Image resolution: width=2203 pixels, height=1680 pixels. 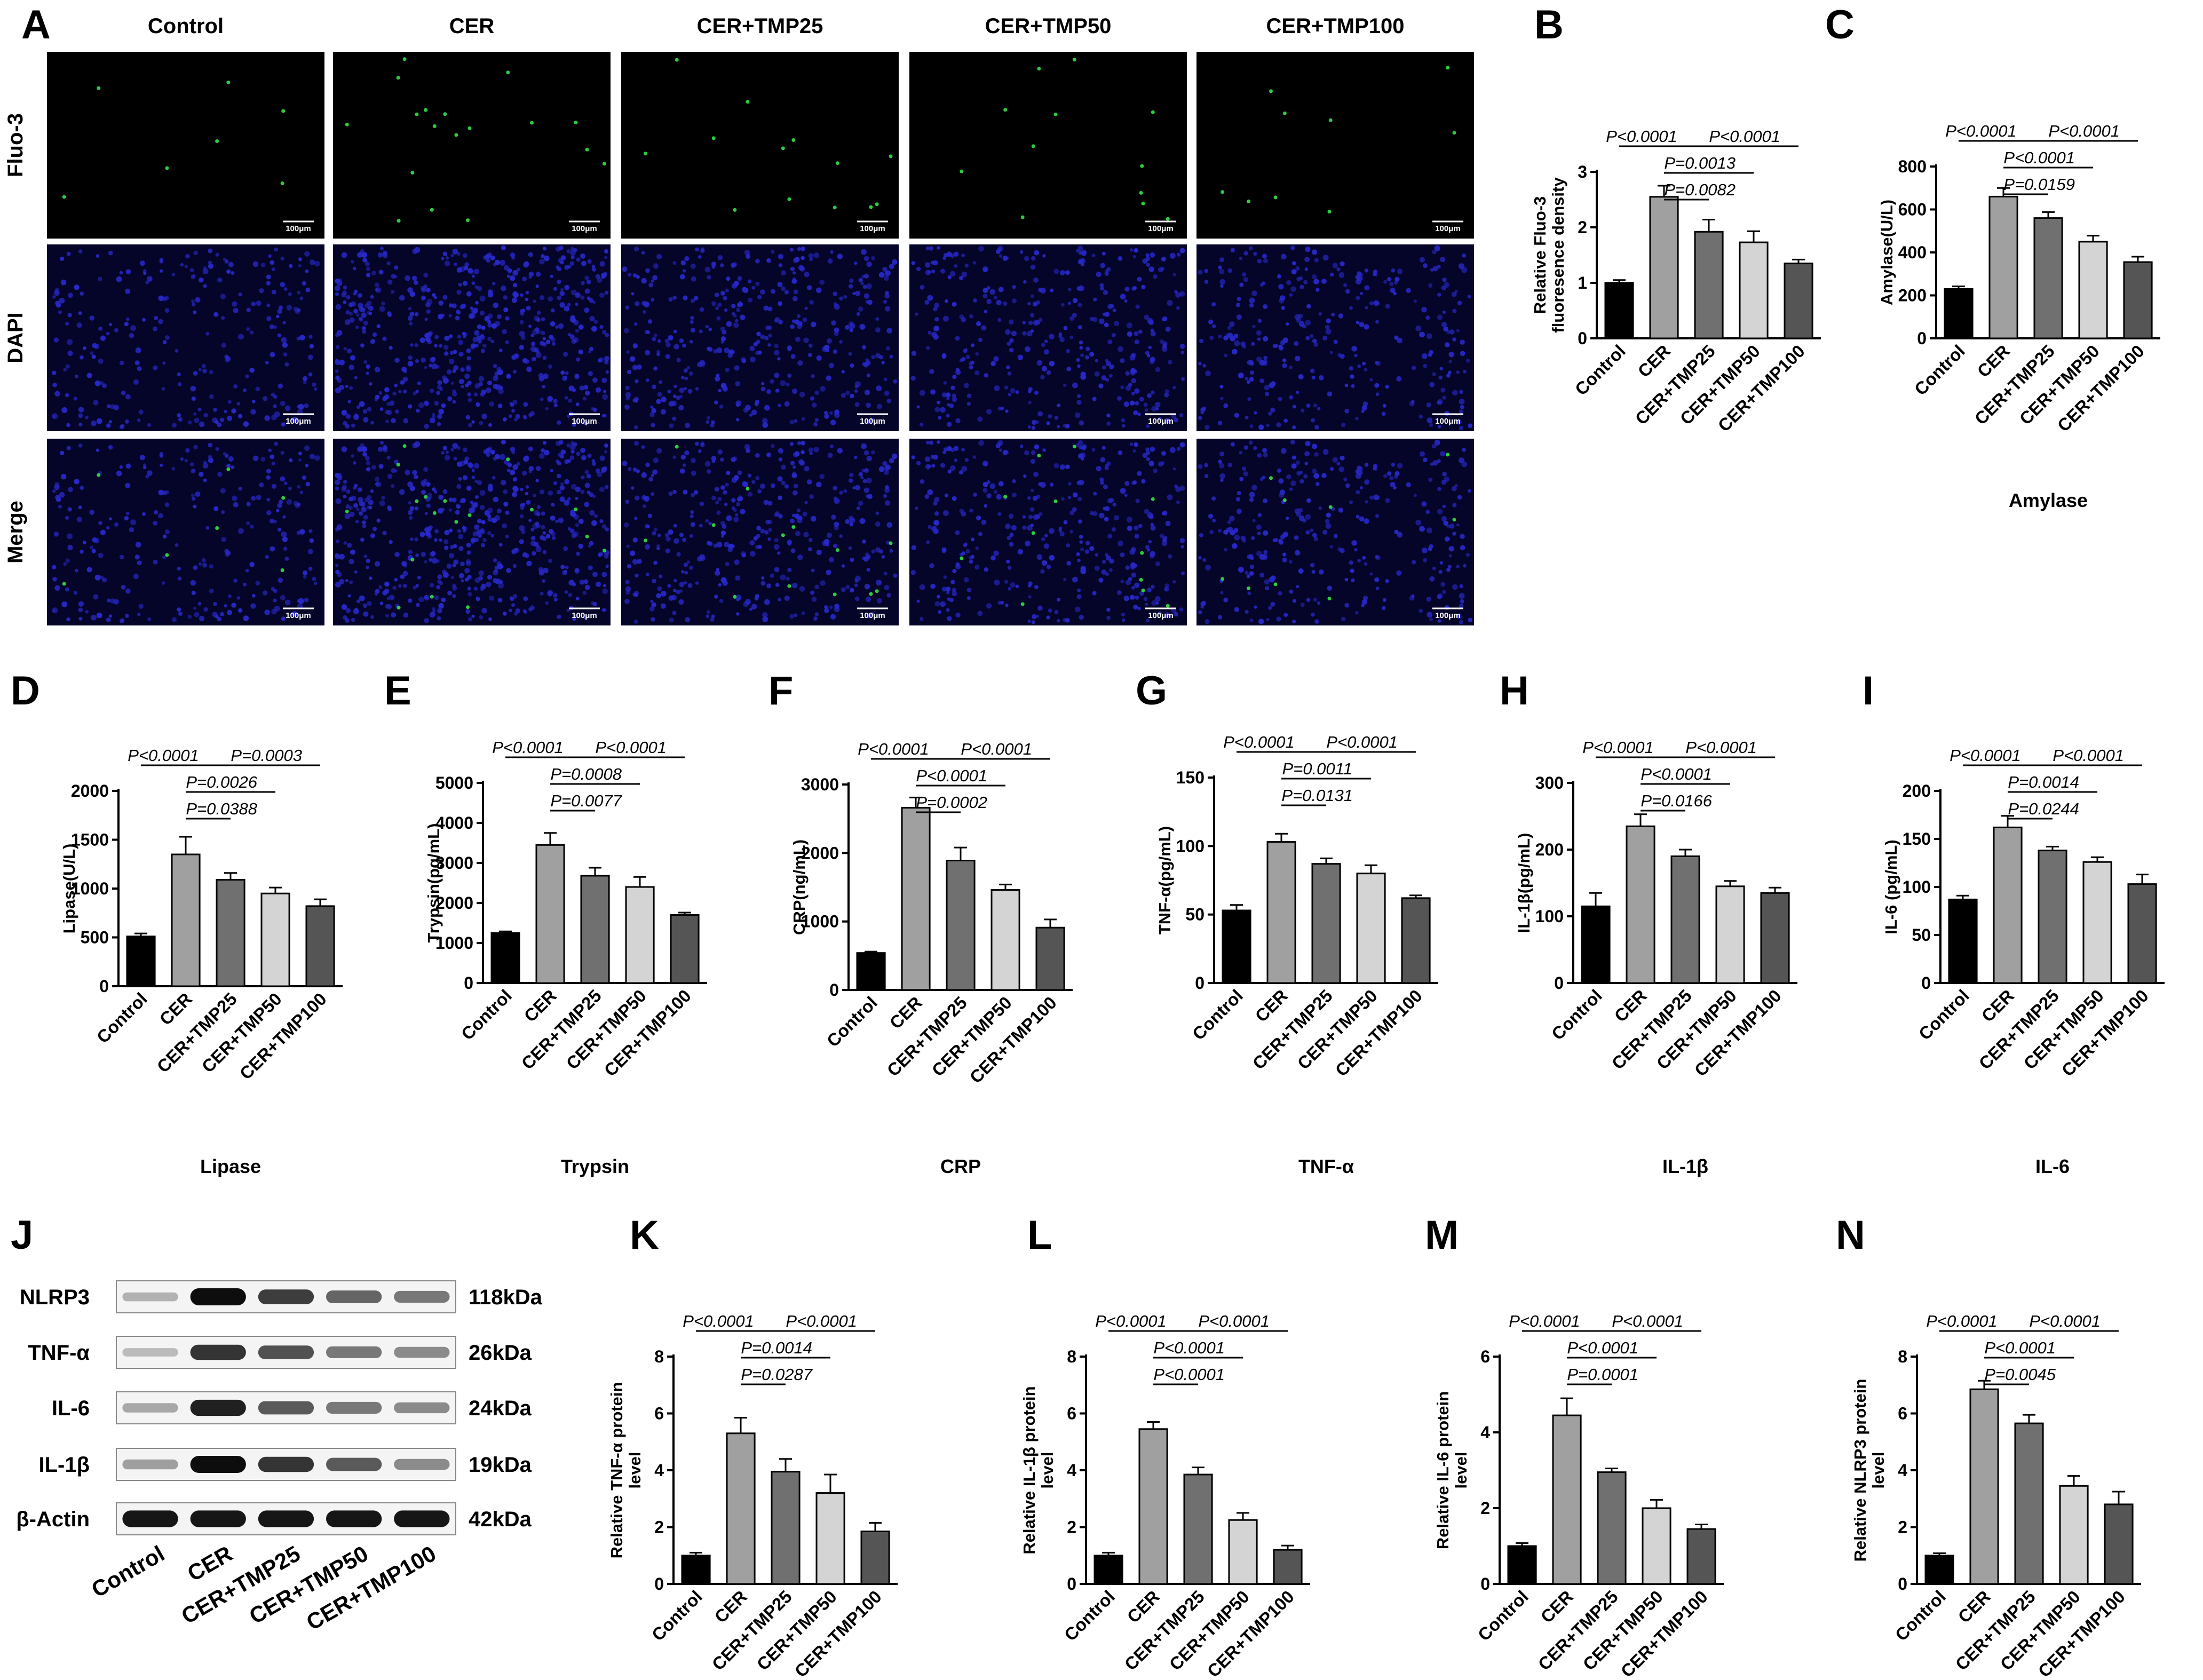 I want to click on protein-band, so click(x=286, y=1297).